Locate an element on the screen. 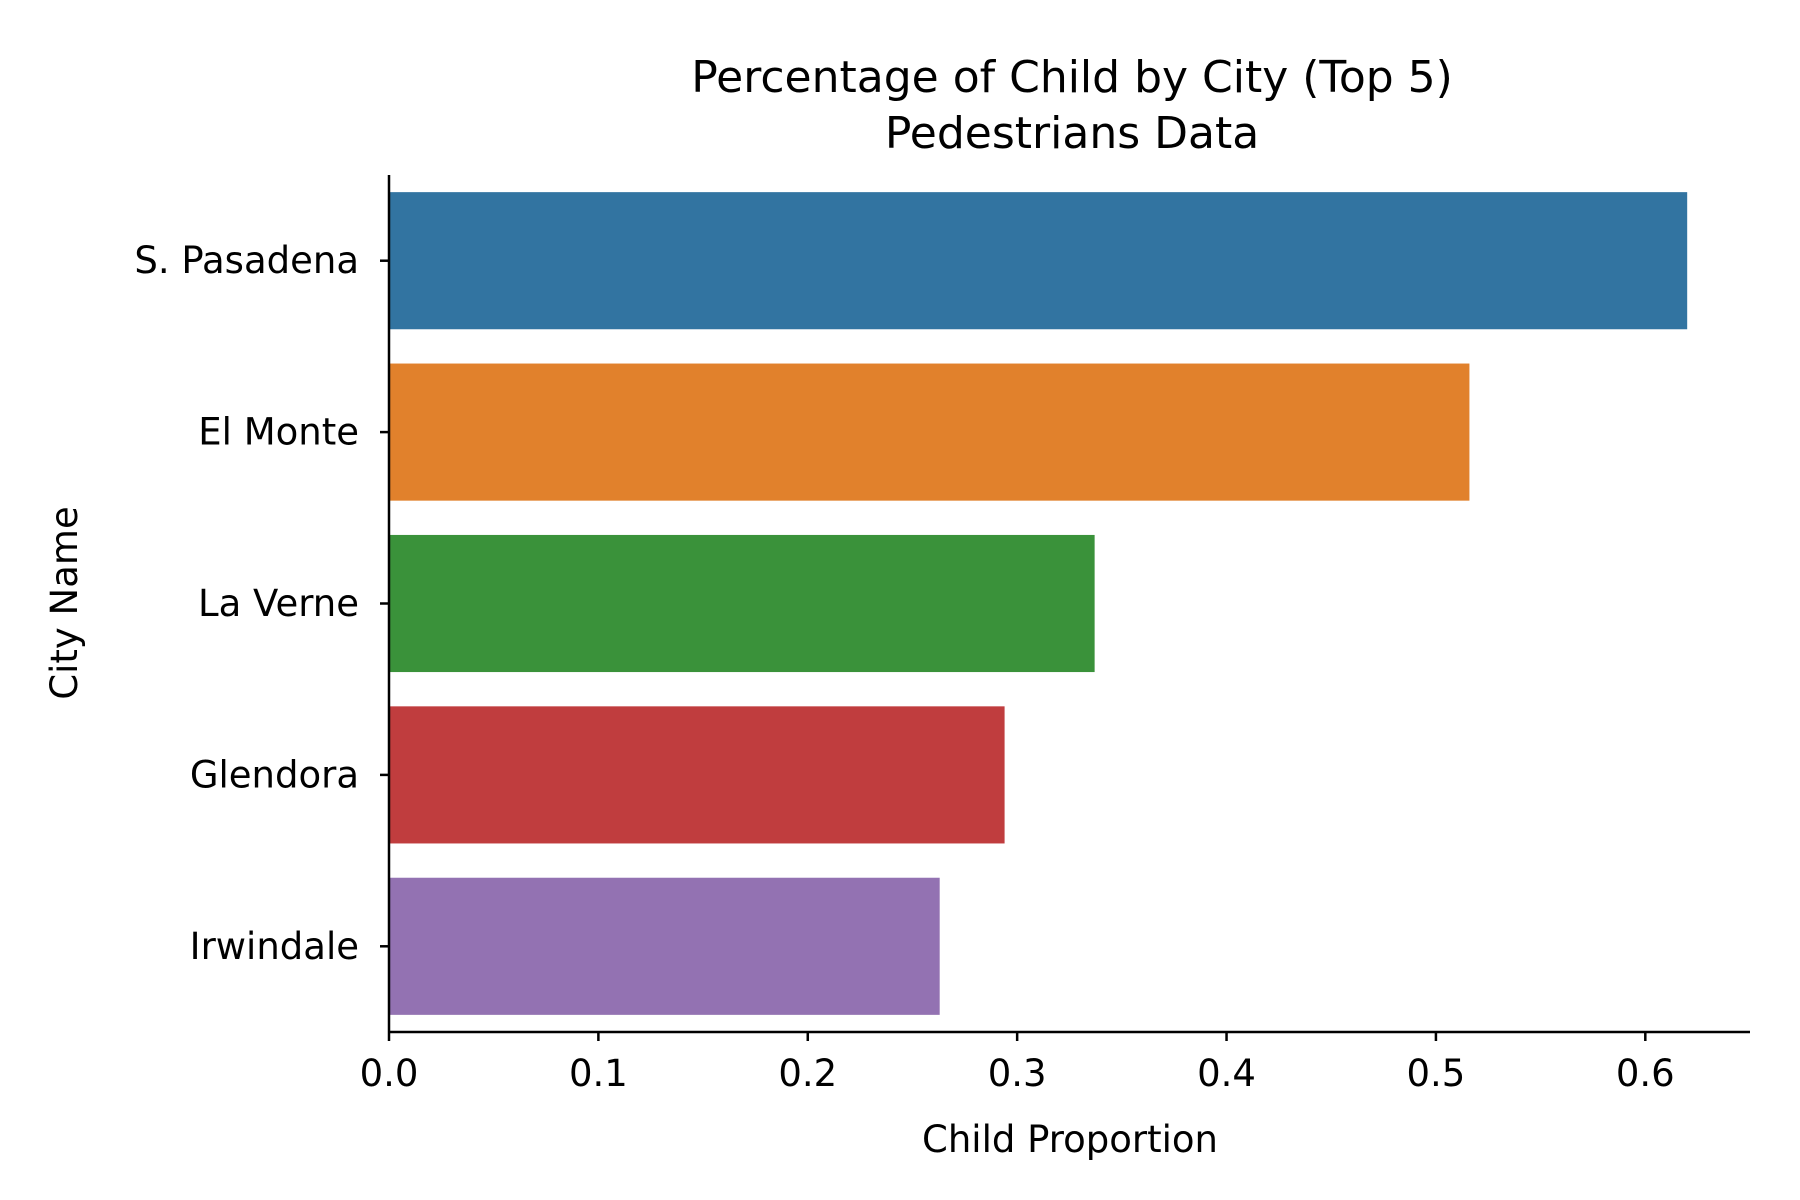  bar-el-monte is located at coordinates (929, 432).